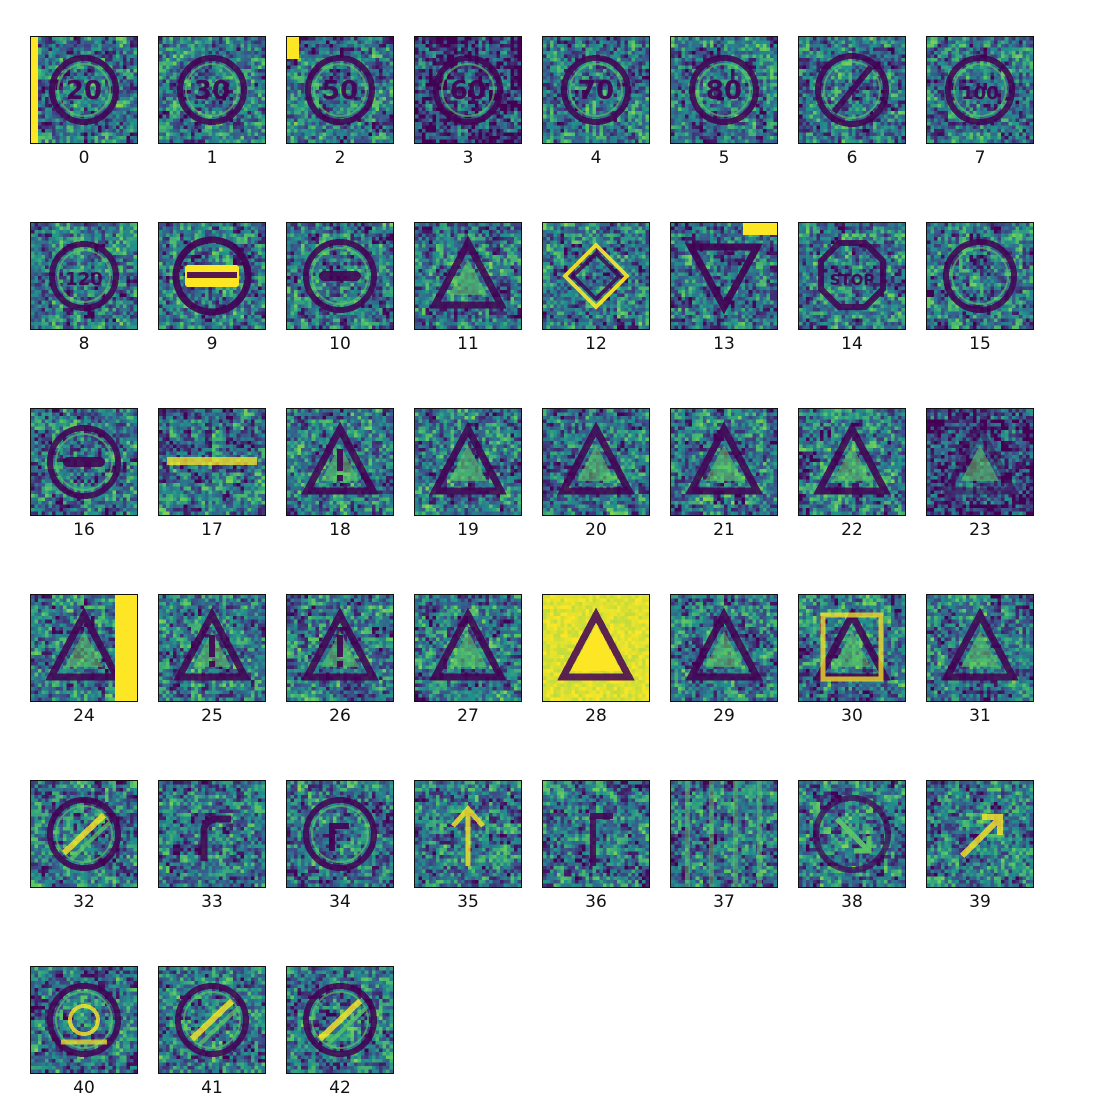 This screenshot has width=1094, height=1120. I want to click on class-label: 23, so click(980, 530).